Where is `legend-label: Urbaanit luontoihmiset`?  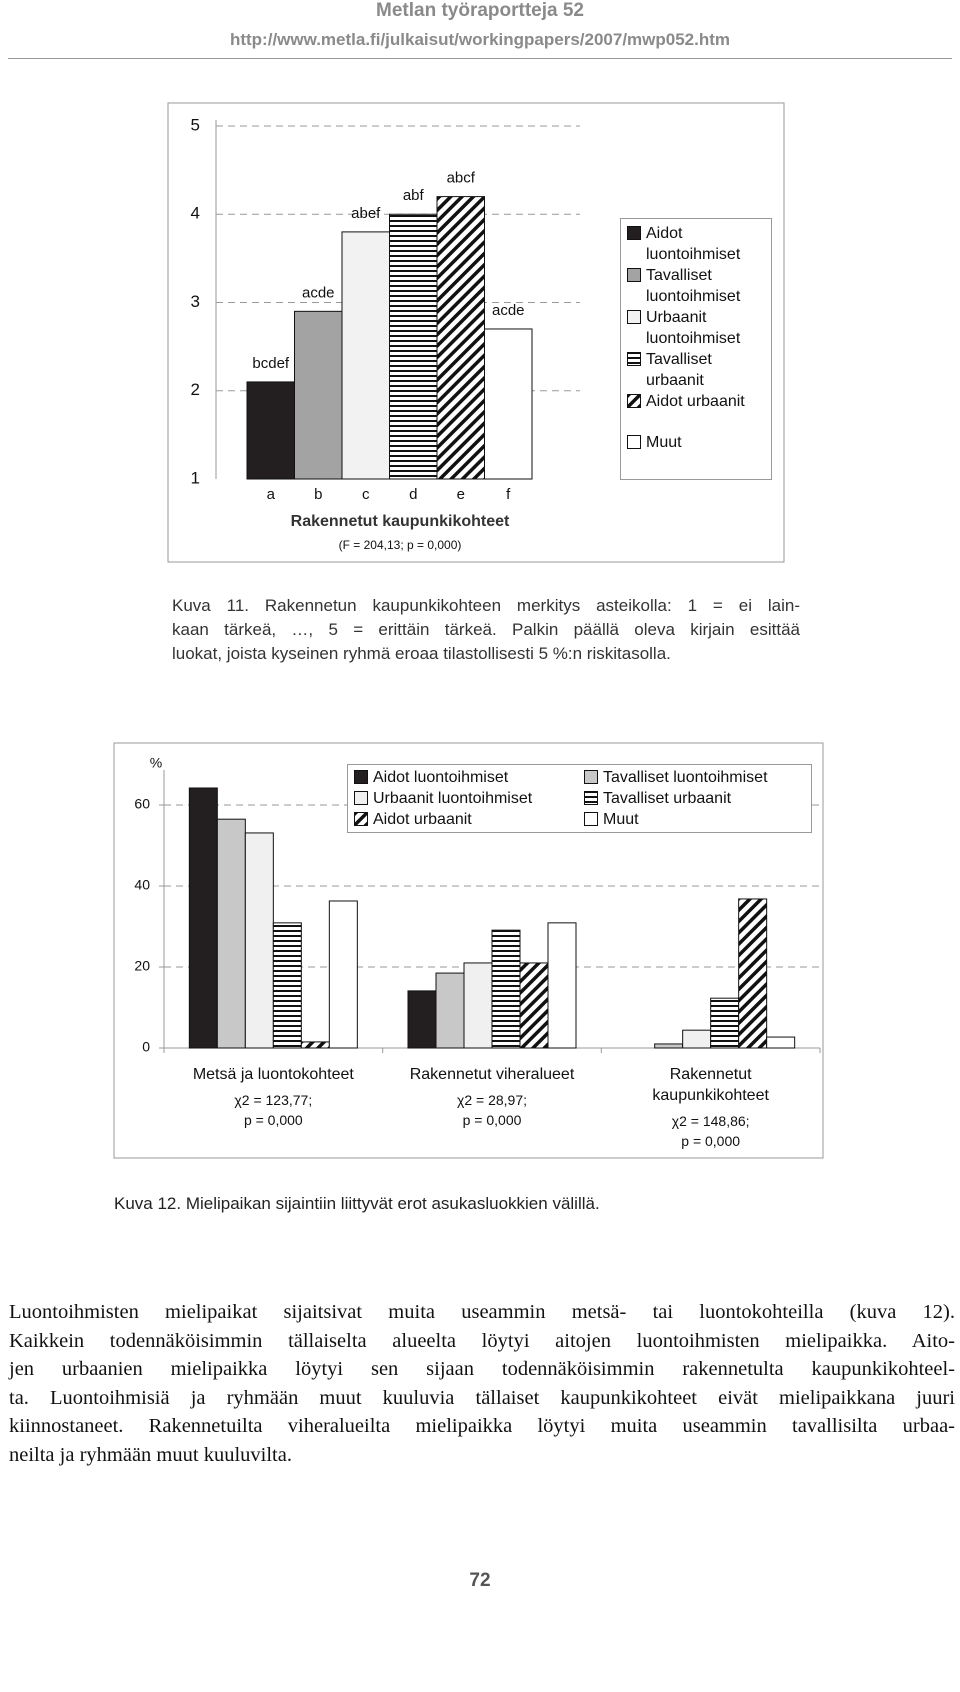 legend-label: Urbaanit luontoihmiset is located at coordinates (453, 798).